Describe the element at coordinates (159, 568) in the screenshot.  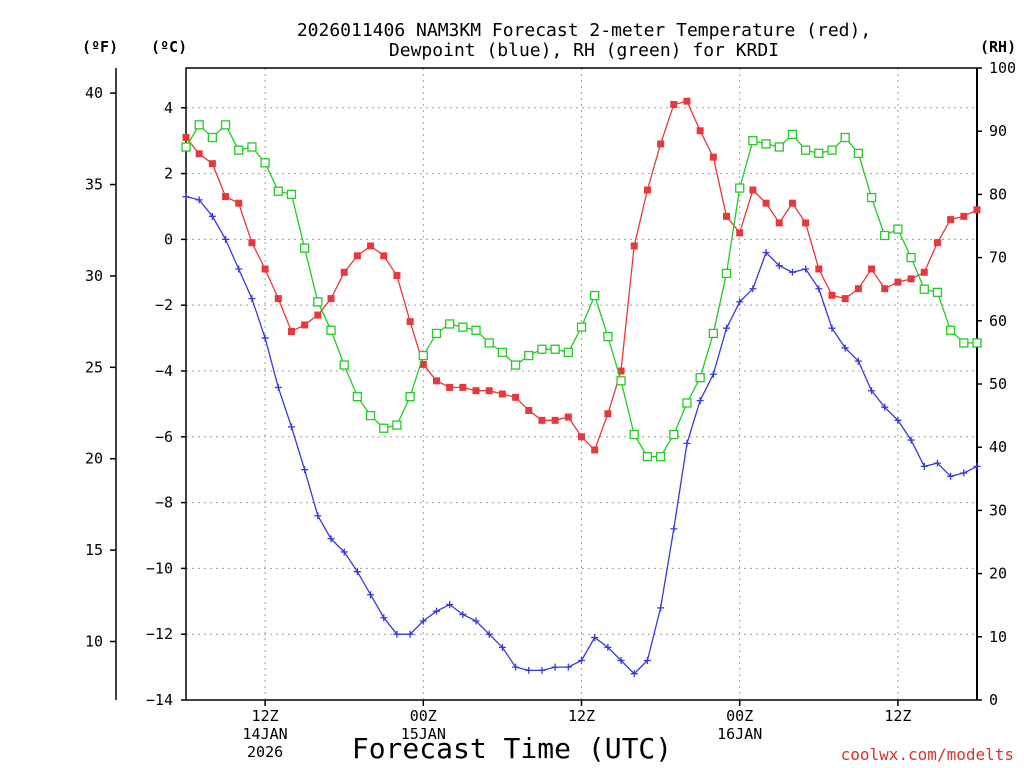
I see `c-tick-label: −10` at that location.